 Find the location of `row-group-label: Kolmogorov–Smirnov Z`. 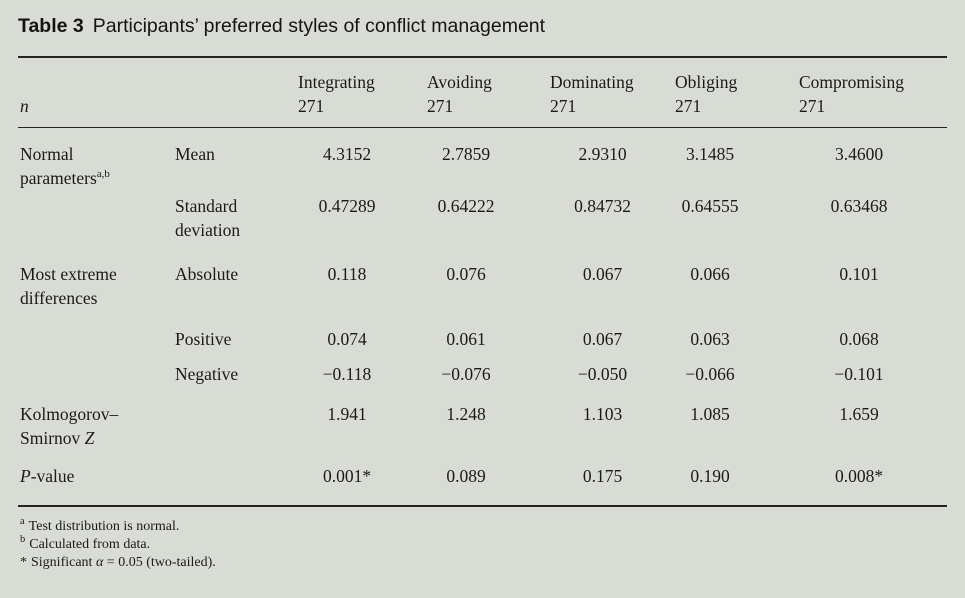

row-group-label: Kolmogorov–Smirnov Z is located at coordinates (97, 426).